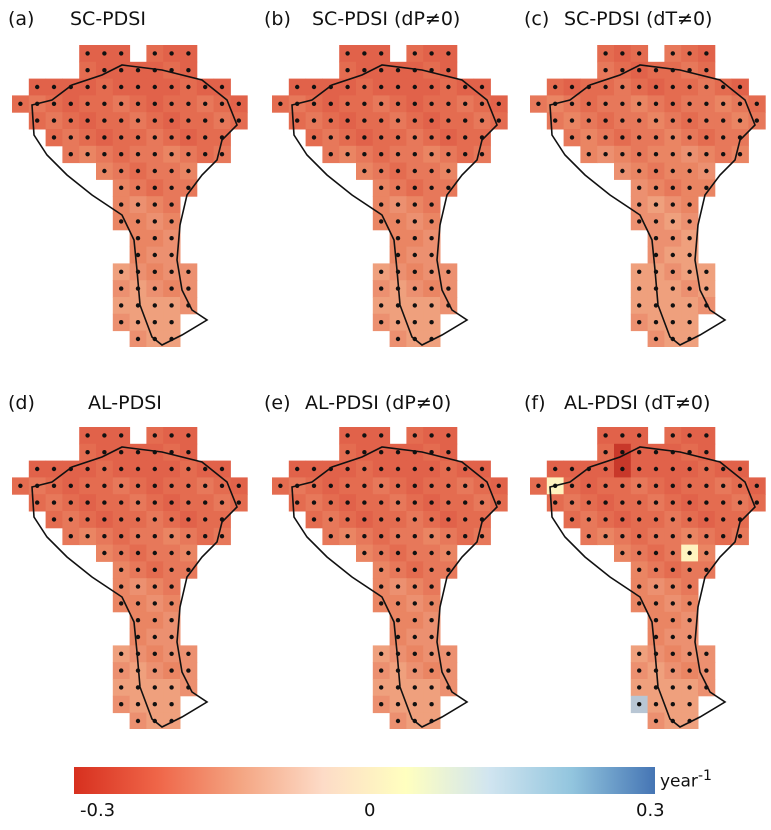 Image resolution: width=771 pixels, height=830 pixels. What do you see at coordinates (637, 403) in the screenshot?
I see `panel-title: AL-PDSI (dT≠0)` at bounding box center [637, 403].